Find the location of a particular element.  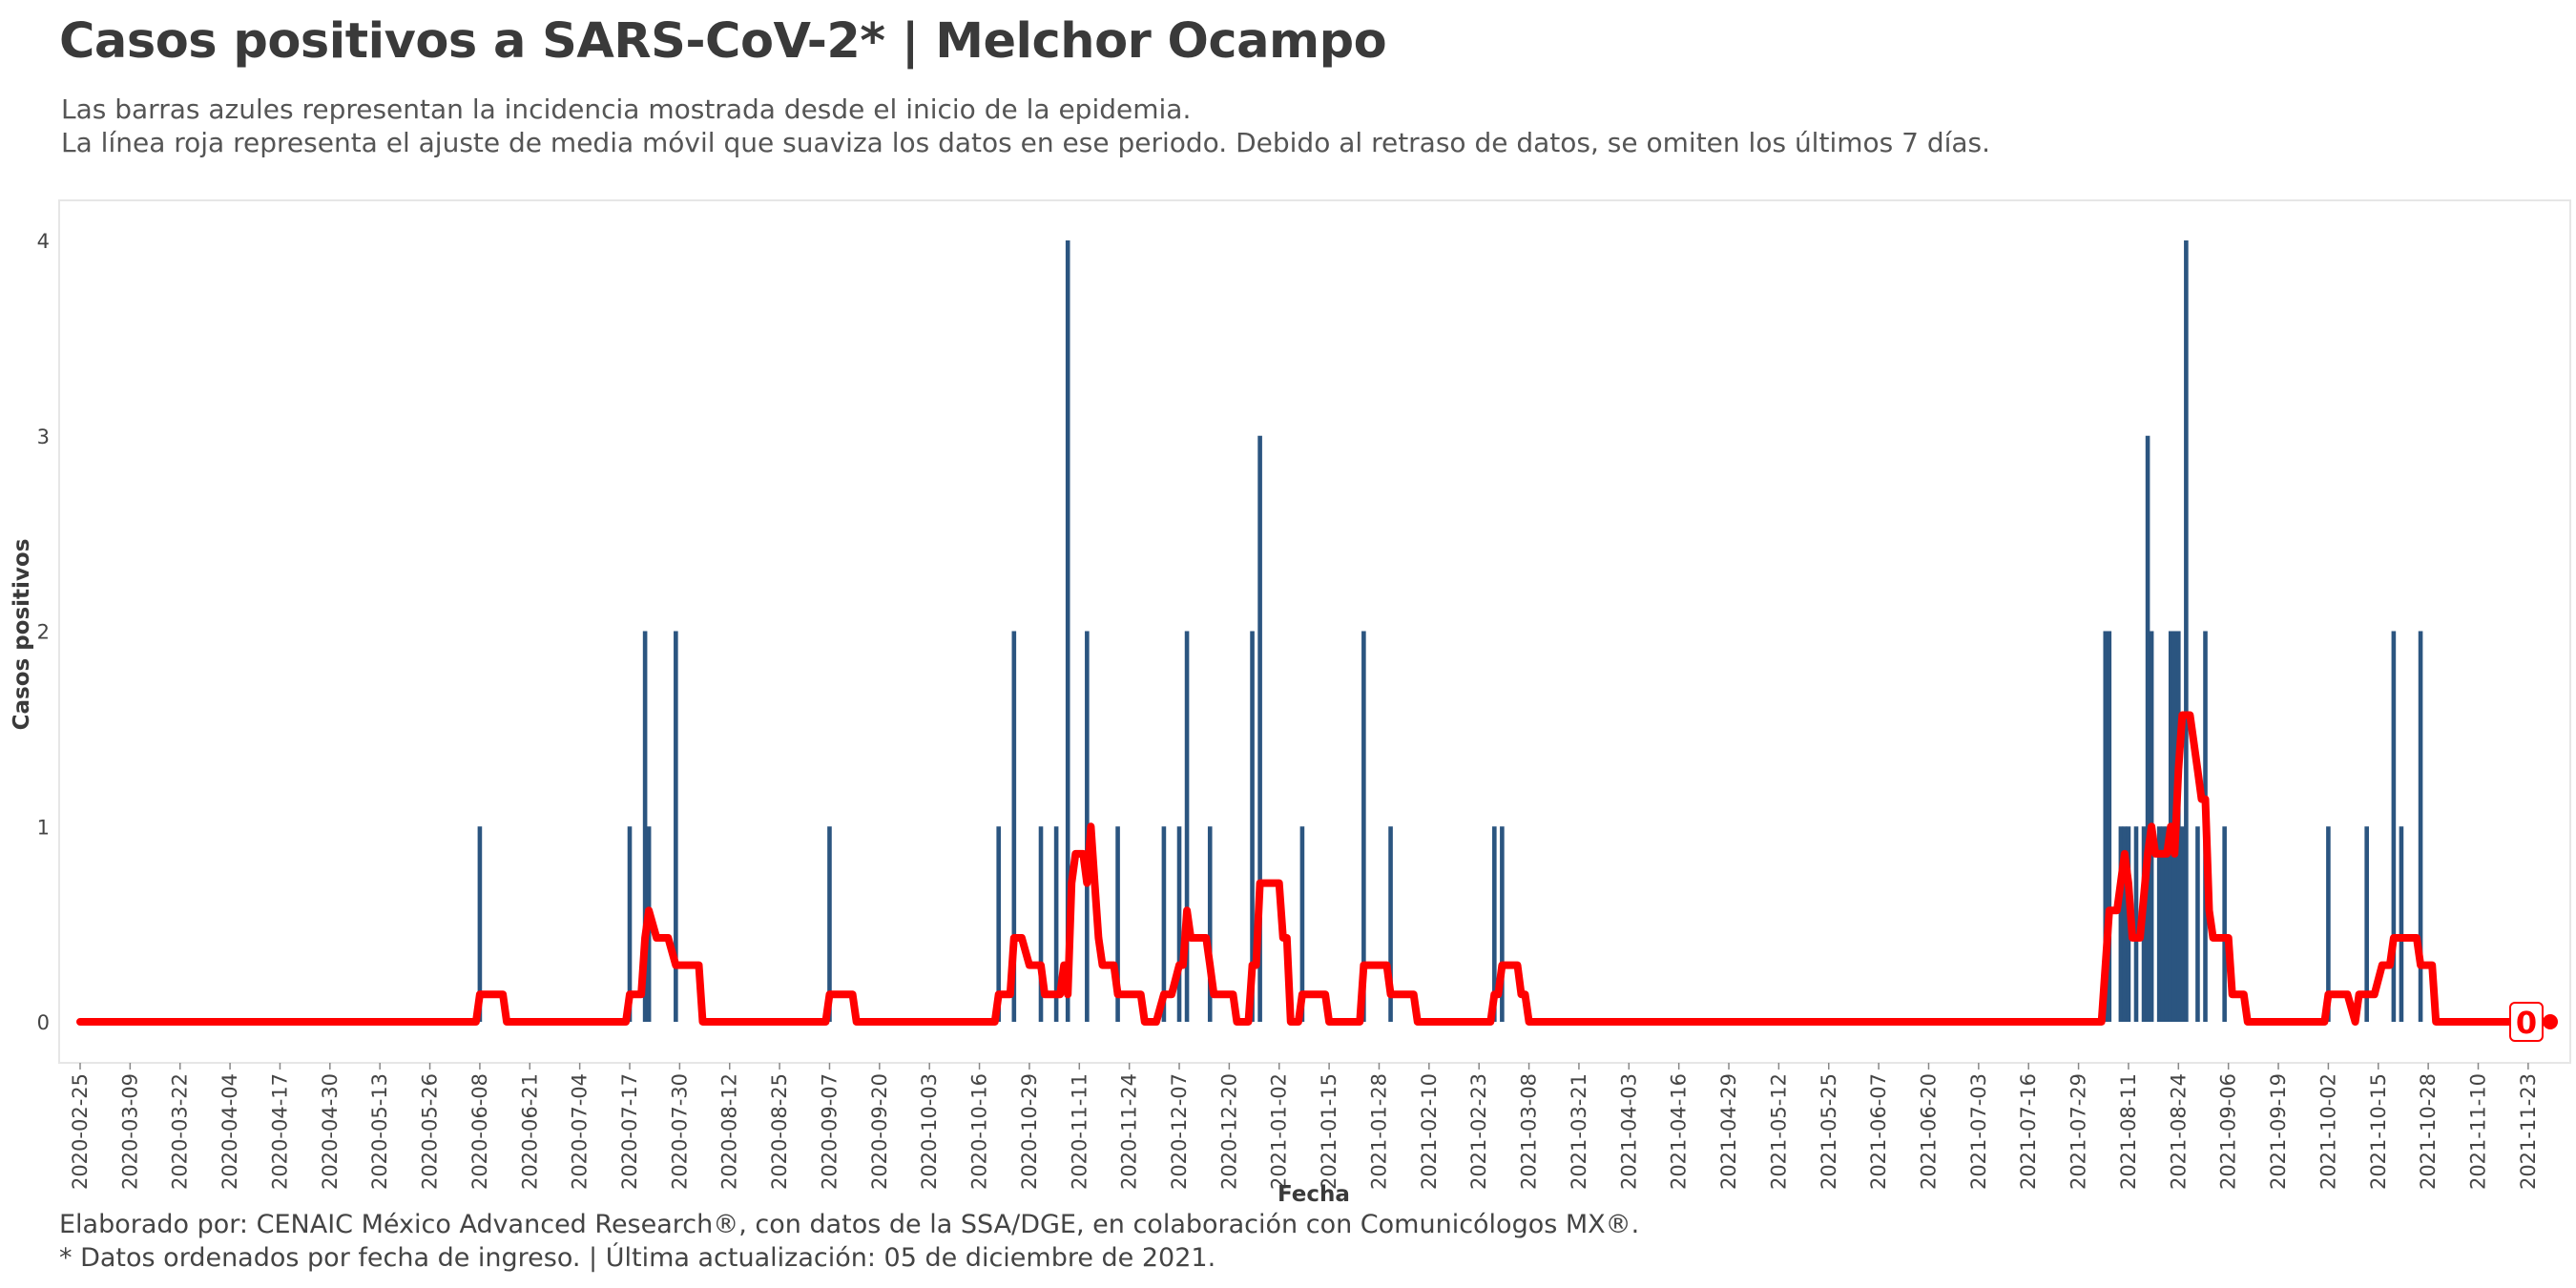

x-tick-label: 2020-03-09 is located at coordinates (129, 1131).